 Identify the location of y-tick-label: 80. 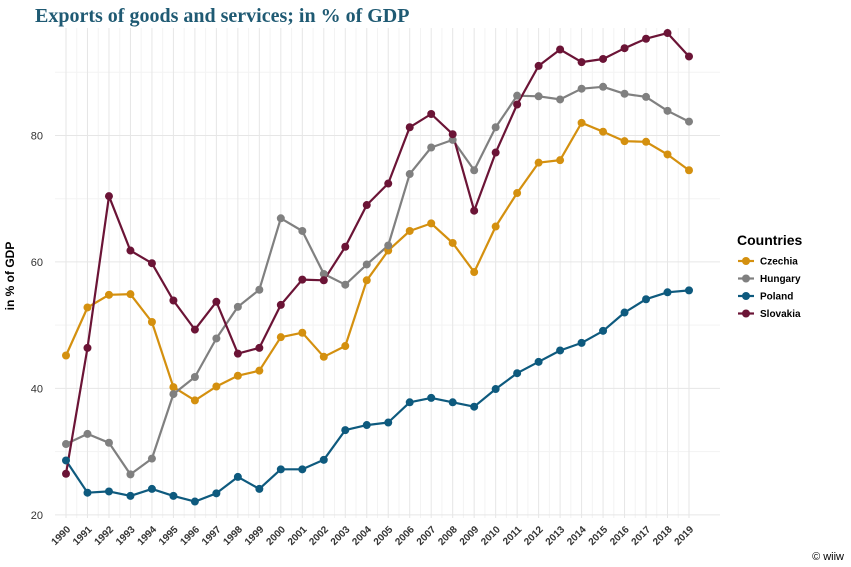
(37, 136).